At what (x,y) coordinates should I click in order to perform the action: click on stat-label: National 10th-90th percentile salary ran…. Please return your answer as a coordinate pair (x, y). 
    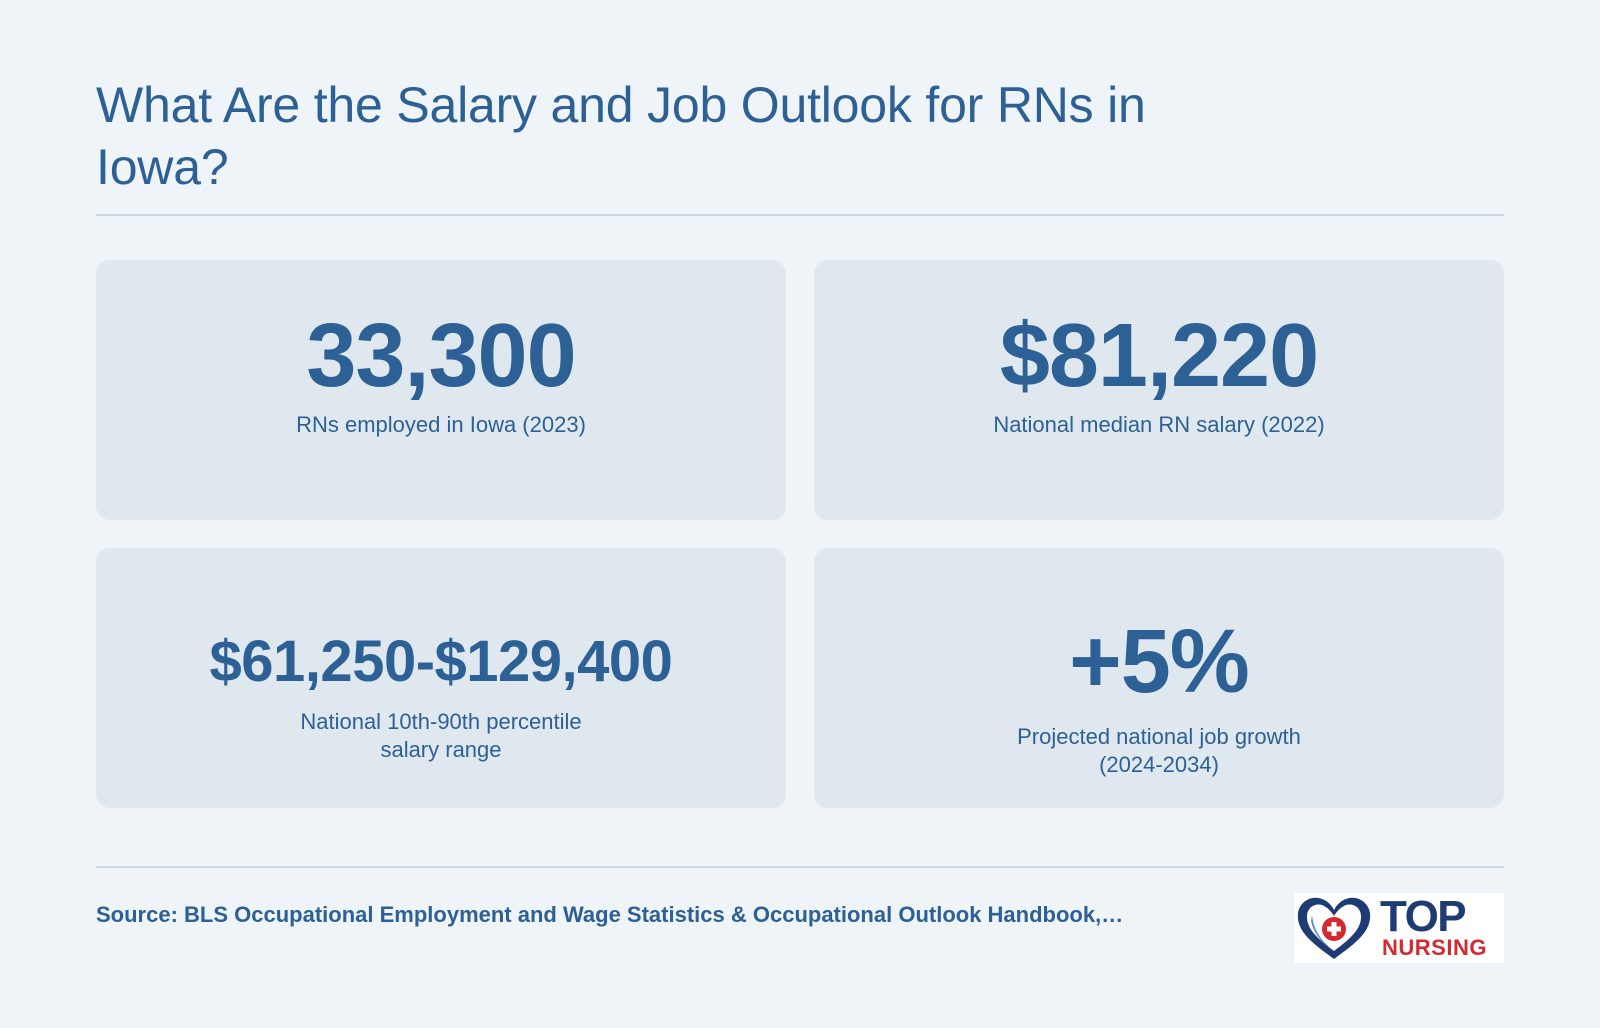
    Looking at the image, I should click on (441, 735).